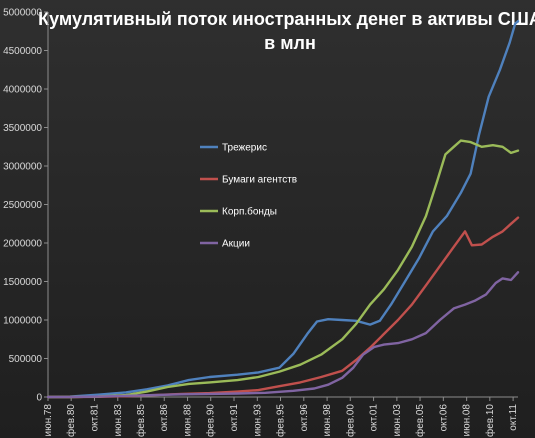 The image size is (535, 438). Describe the element at coordinates (48, 420) in the screenshot. I see `x-tick-label: июн.78` at that location.